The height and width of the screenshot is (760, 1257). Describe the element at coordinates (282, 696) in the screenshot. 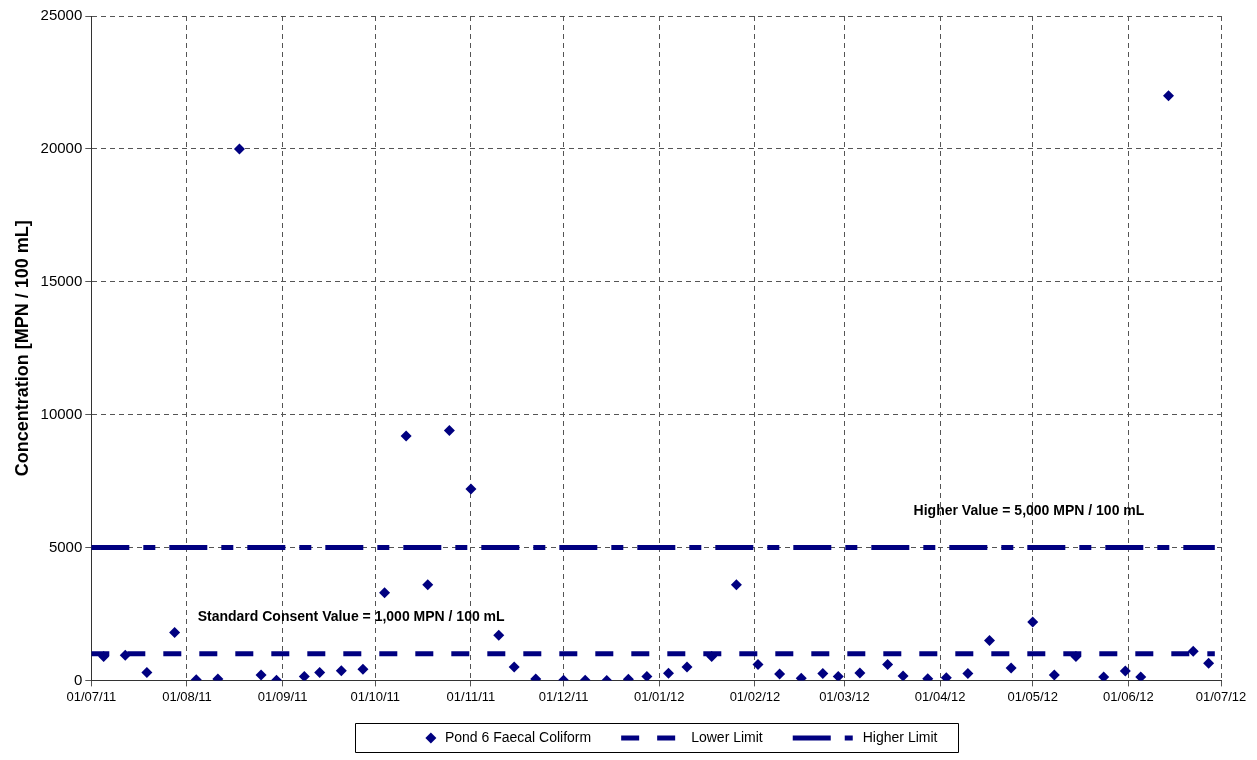

I see `x-tick-label: 01/09/11` at that location.